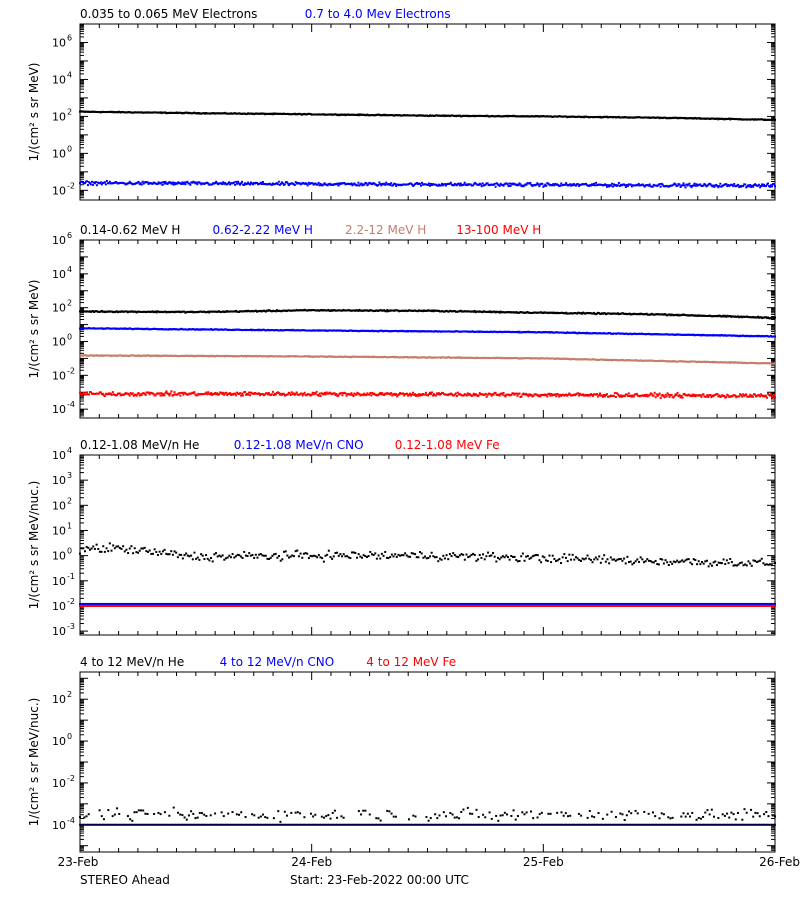  What do you see at coordinates (378, 14) in the screenshot?
I see `legend-entry: 0.7 to 4.0 Mev Electrons` at bounding box center [378, 14].